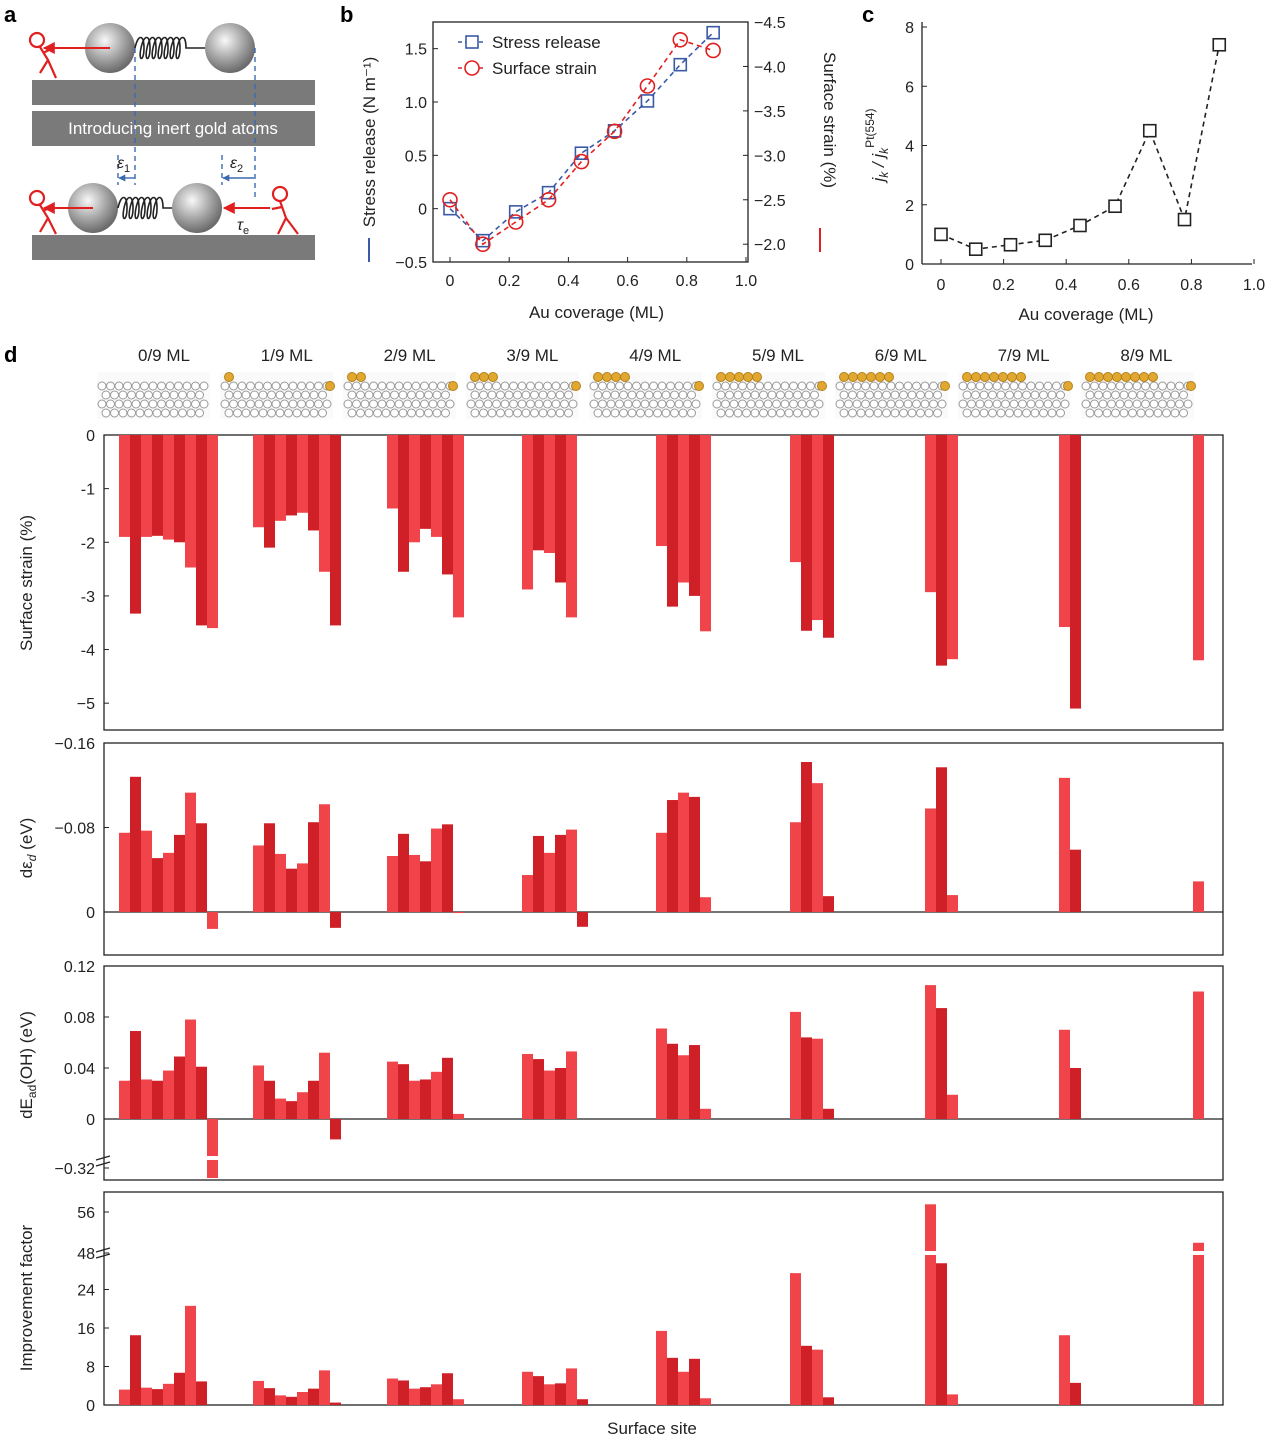  What do you see at coordinates (88, 597) in the screenshot?
I see `strain-ytick-label: -3` at bounding box center [88, 597].